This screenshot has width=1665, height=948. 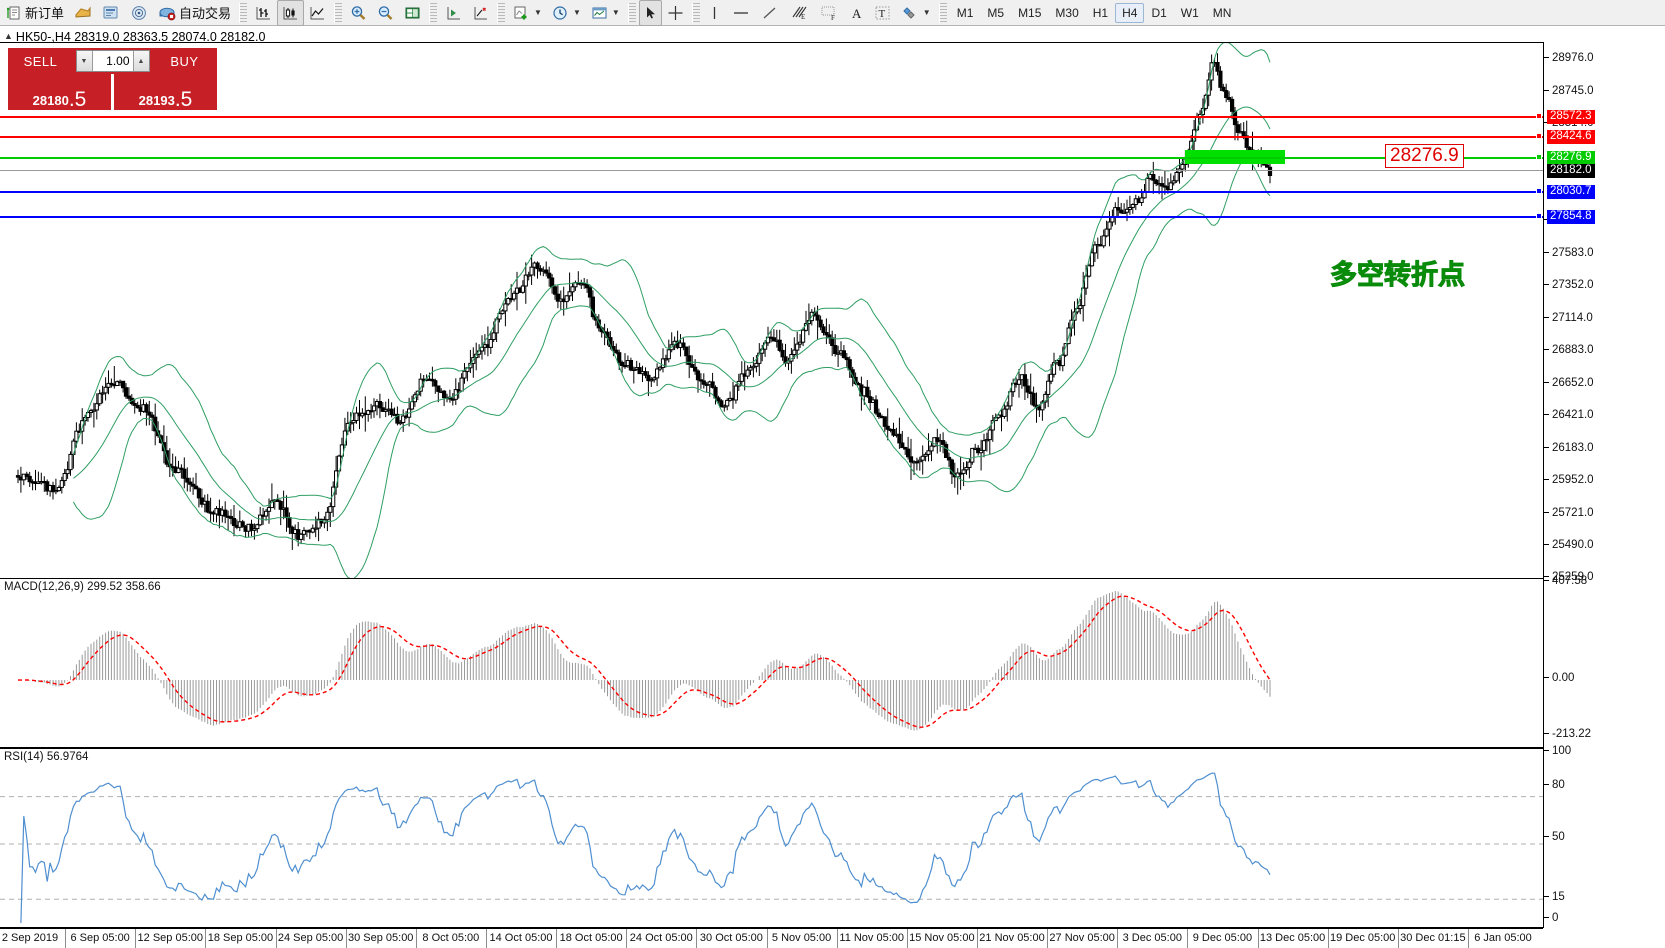 What do you see at coordinates (118, 61) in the screenshot?
I see `volume-value: 1.00` at bounding box center [118, 61].